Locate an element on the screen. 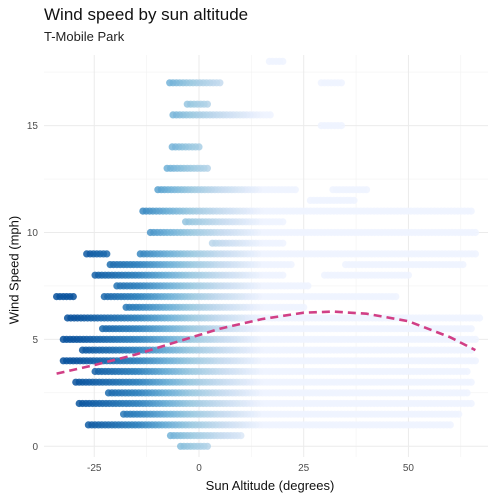 The width and height of the screenshot is (500, 500). x-tick-label: -25 is located at coordinates (94, 468).